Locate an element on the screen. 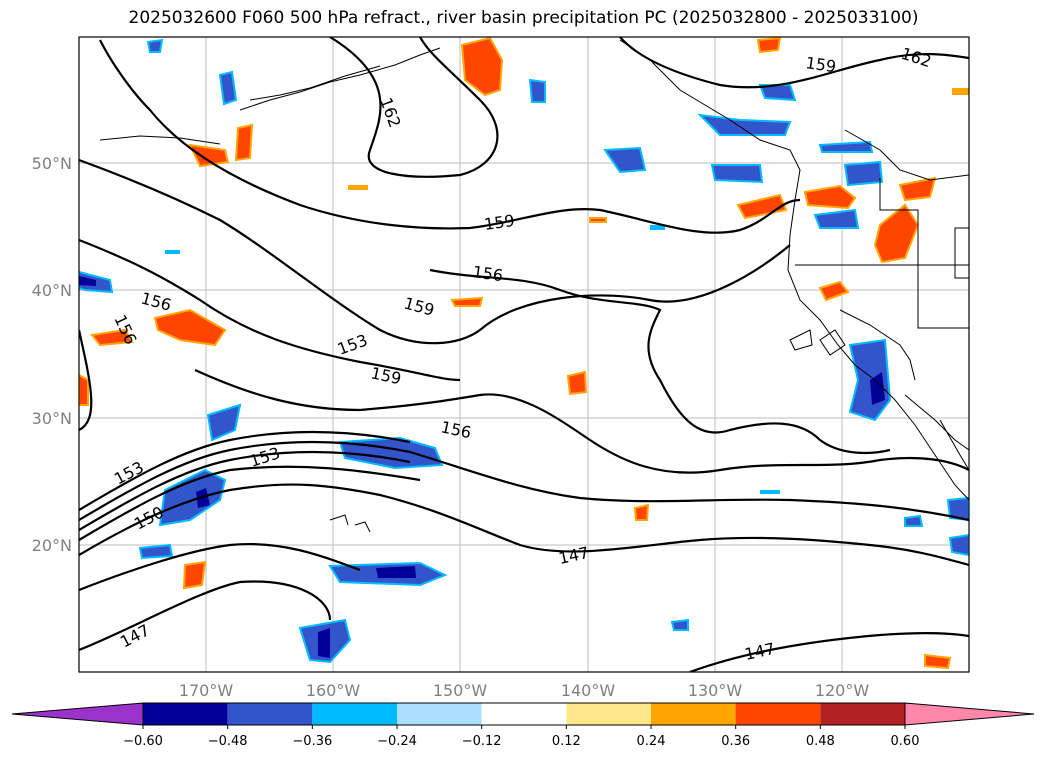 The height and width of the screenshot is (765, 1047). colorbar-extend-low is located at coordinates (77, 714).